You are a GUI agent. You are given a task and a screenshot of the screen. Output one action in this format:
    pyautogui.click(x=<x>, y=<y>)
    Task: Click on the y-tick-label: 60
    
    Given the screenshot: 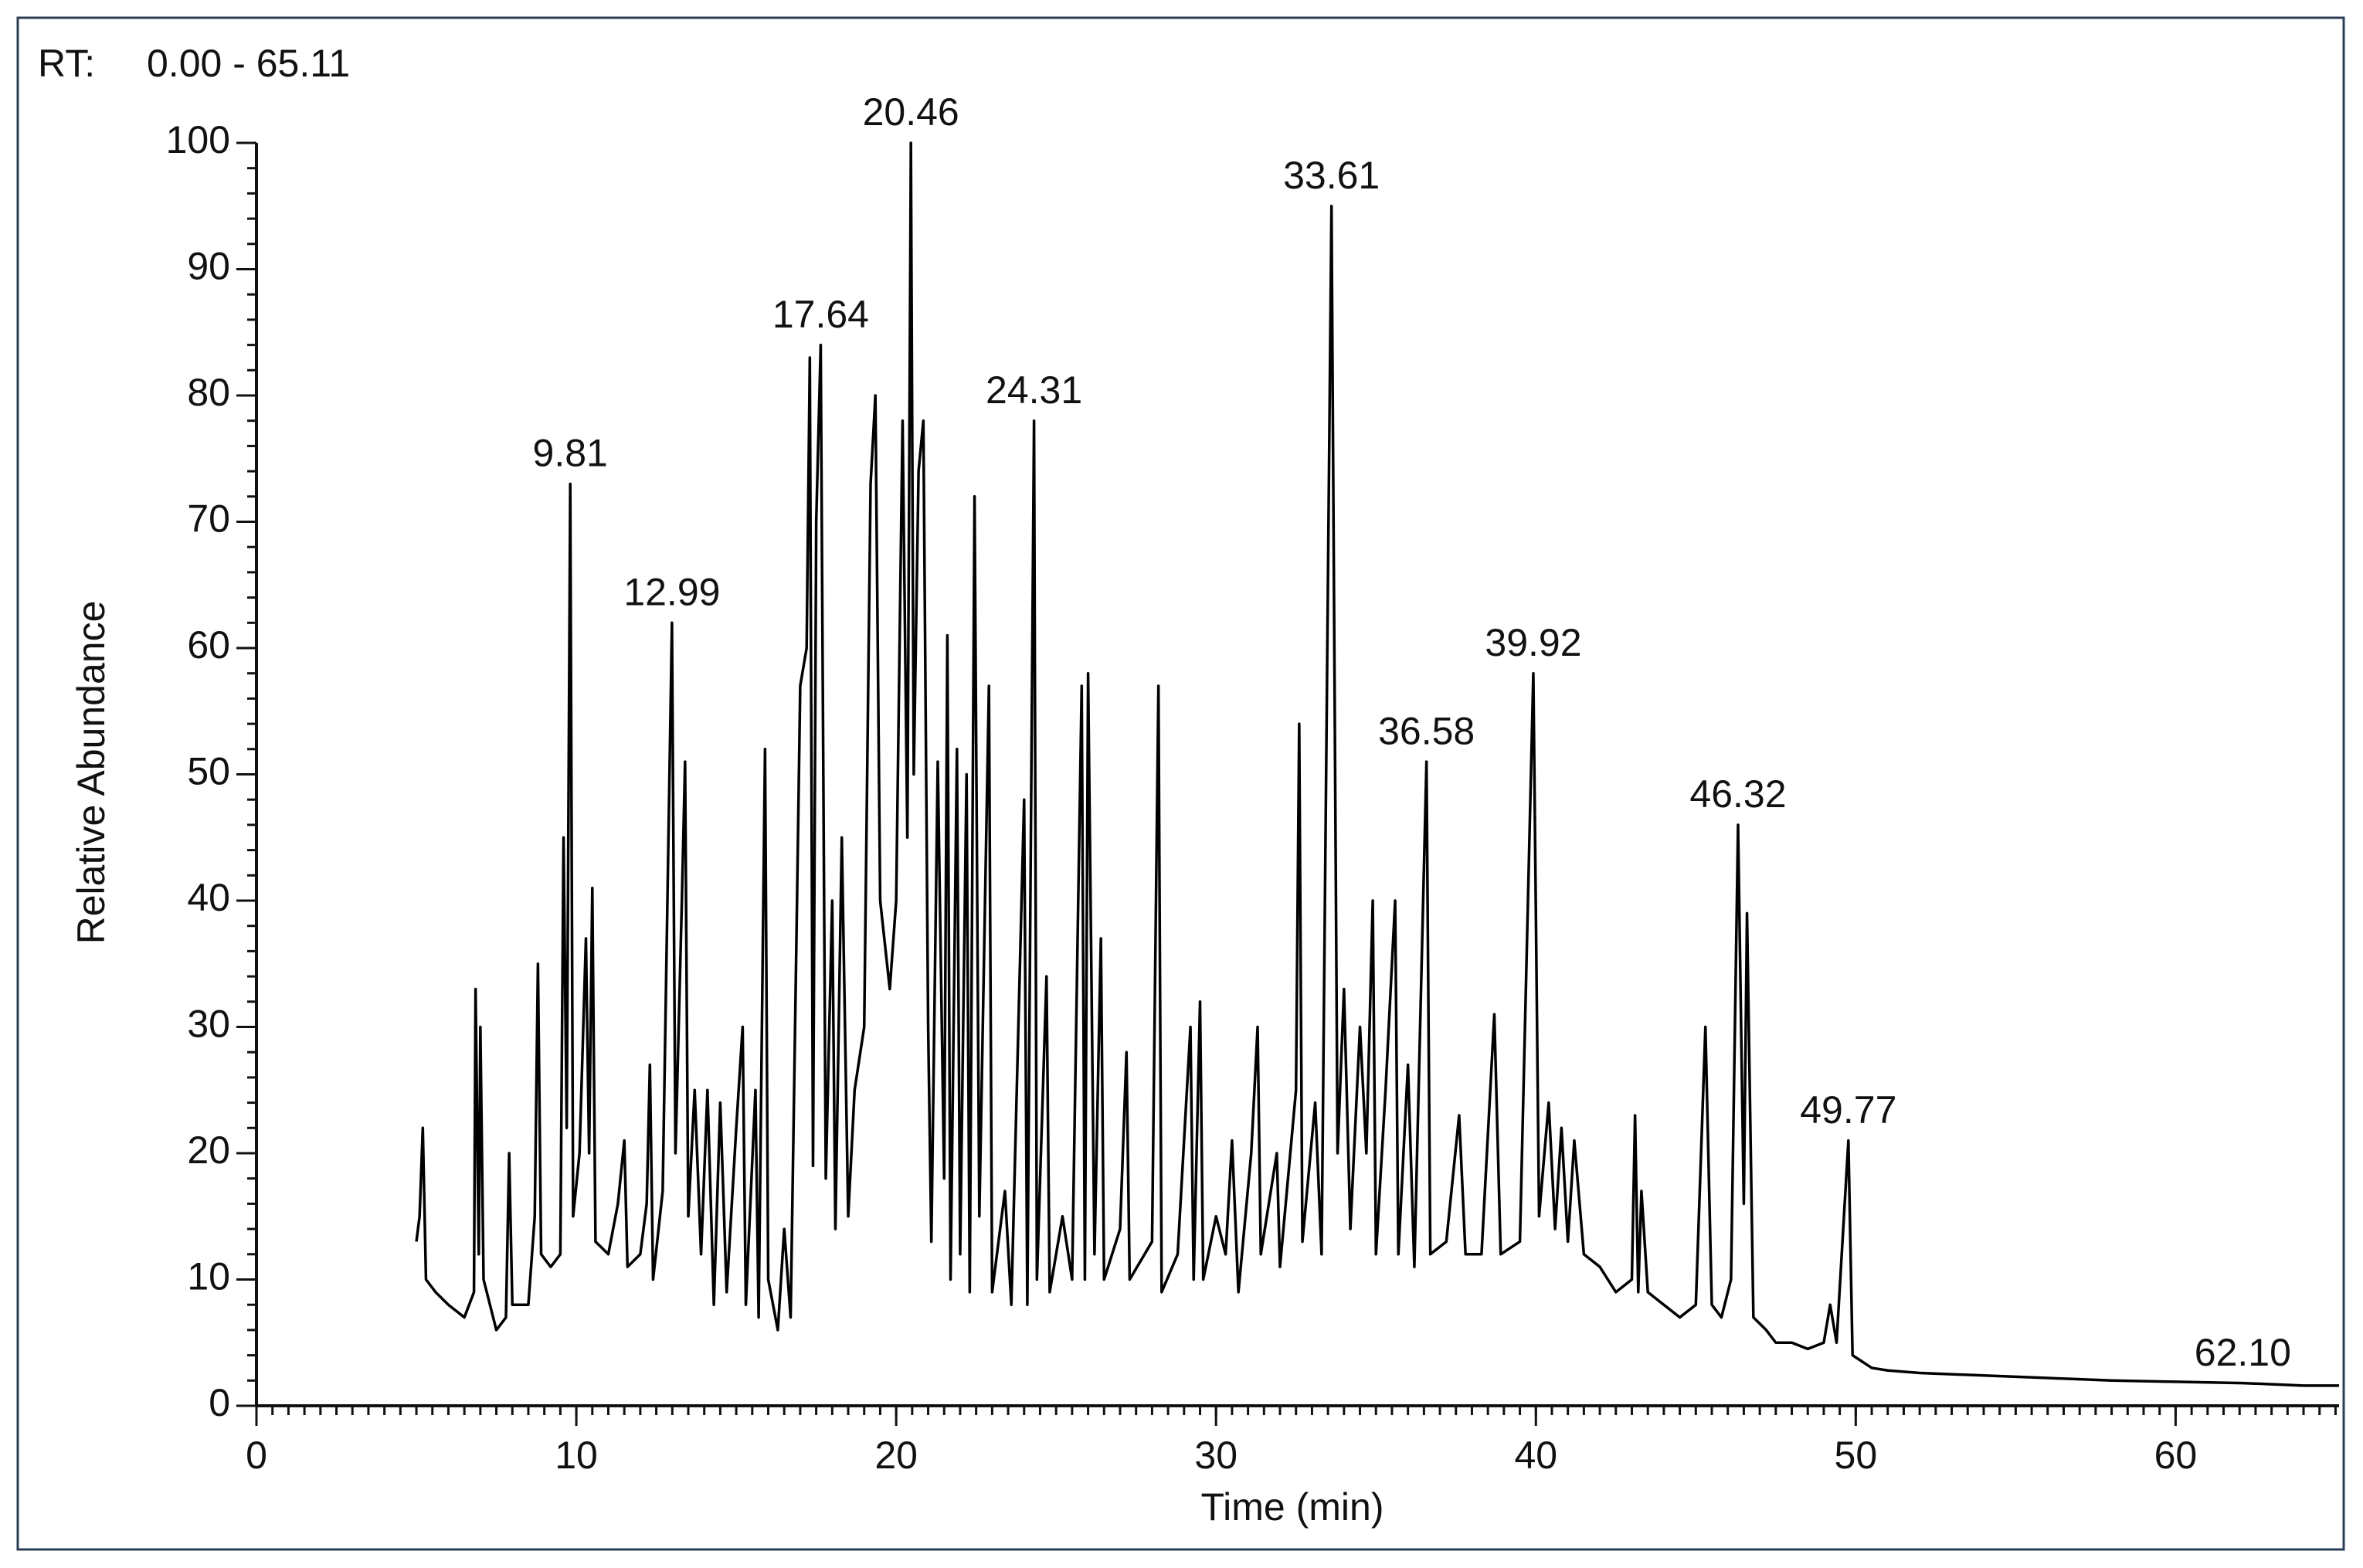 What is the action you would take?
    pyautogui.click(x=208, y=645)
    